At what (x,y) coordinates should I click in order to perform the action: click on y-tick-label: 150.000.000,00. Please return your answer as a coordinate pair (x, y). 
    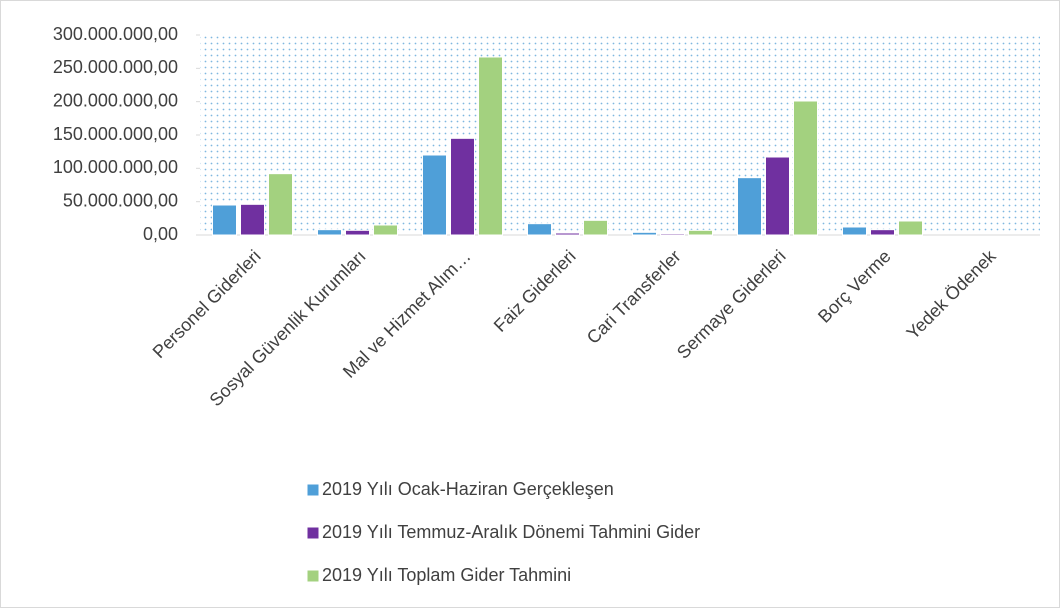
    Looking at the image, I should click on (115, 134).